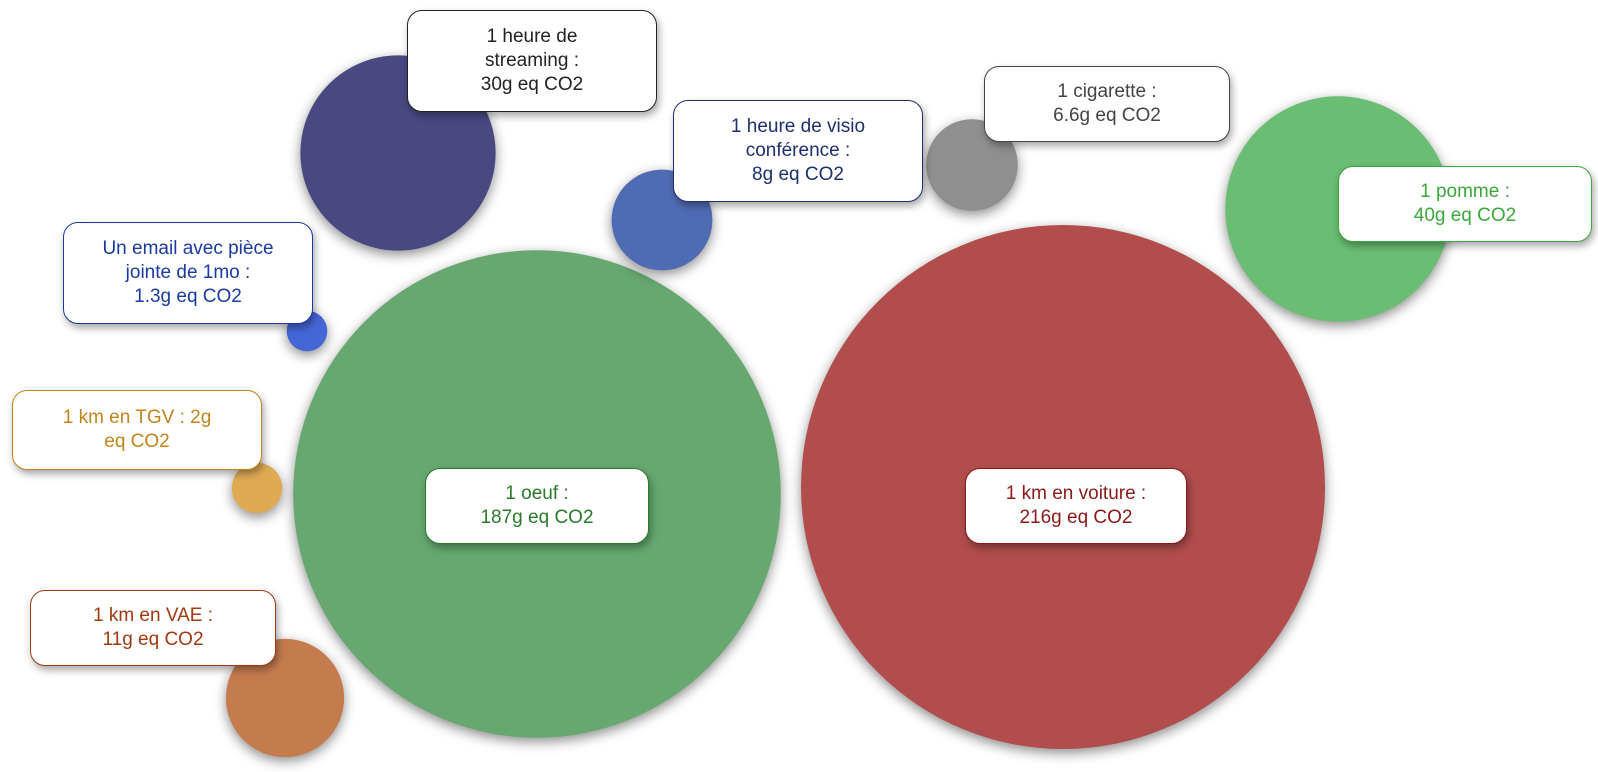  What do you see at coordinates (1465, 215) in the screenshot?
I see `label-line: 40g eq CO2` at bounding box center [1465, 215].